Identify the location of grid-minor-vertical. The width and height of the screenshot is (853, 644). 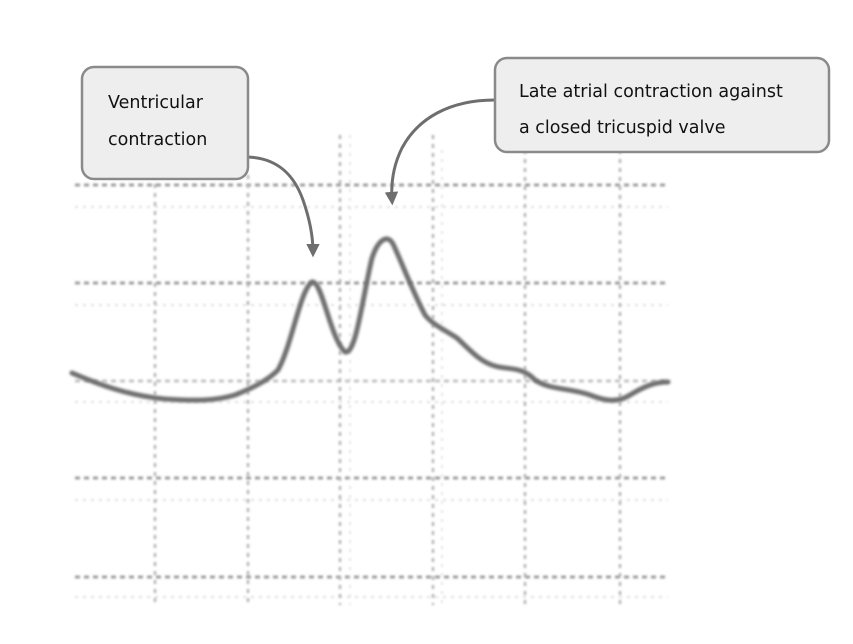
(396, 370).